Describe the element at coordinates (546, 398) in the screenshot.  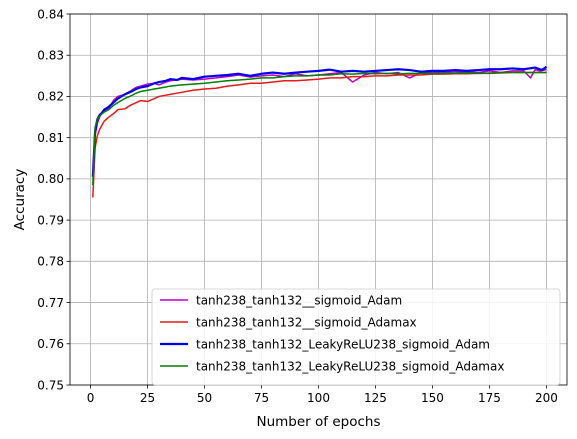
I see `x-tick-label: 200` at that location.